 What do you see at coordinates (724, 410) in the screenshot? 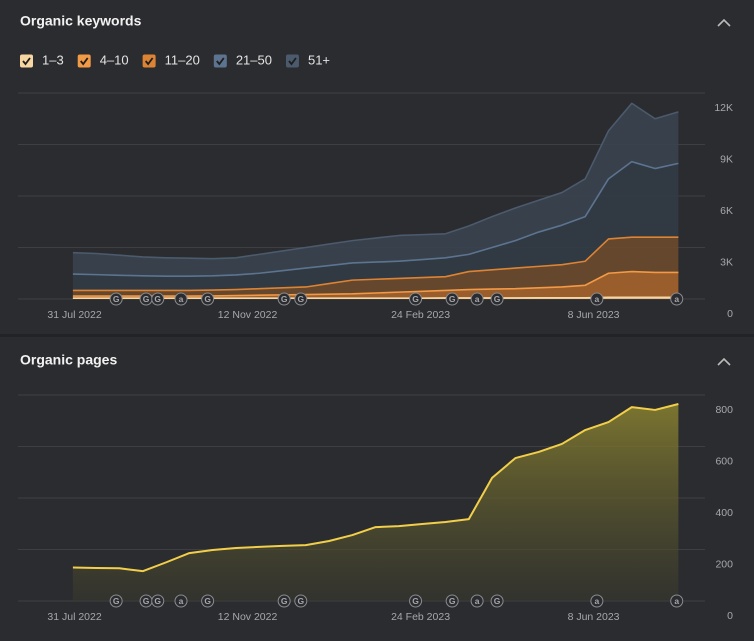
I see `y-tick-label: 800` at bounding box center [724, 410].